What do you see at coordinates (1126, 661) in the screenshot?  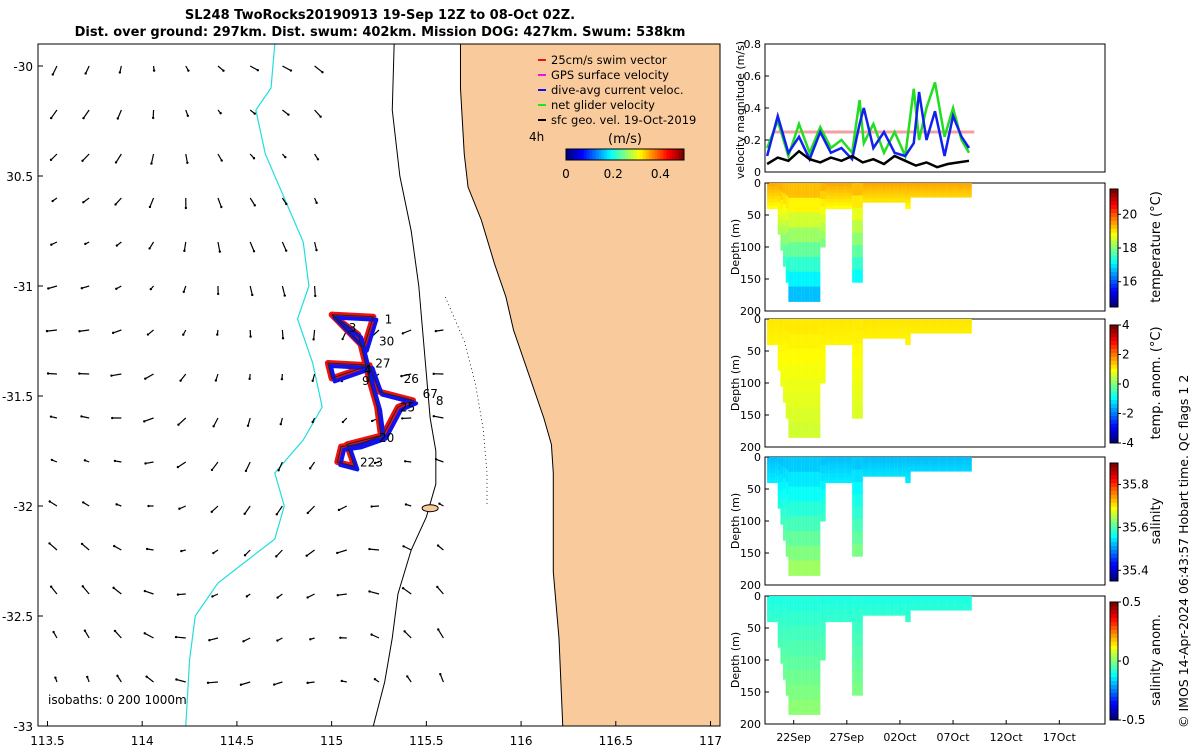 I see `salinity_anom-colorbar-tick-label: 0` at bounding box center [1126, 661].